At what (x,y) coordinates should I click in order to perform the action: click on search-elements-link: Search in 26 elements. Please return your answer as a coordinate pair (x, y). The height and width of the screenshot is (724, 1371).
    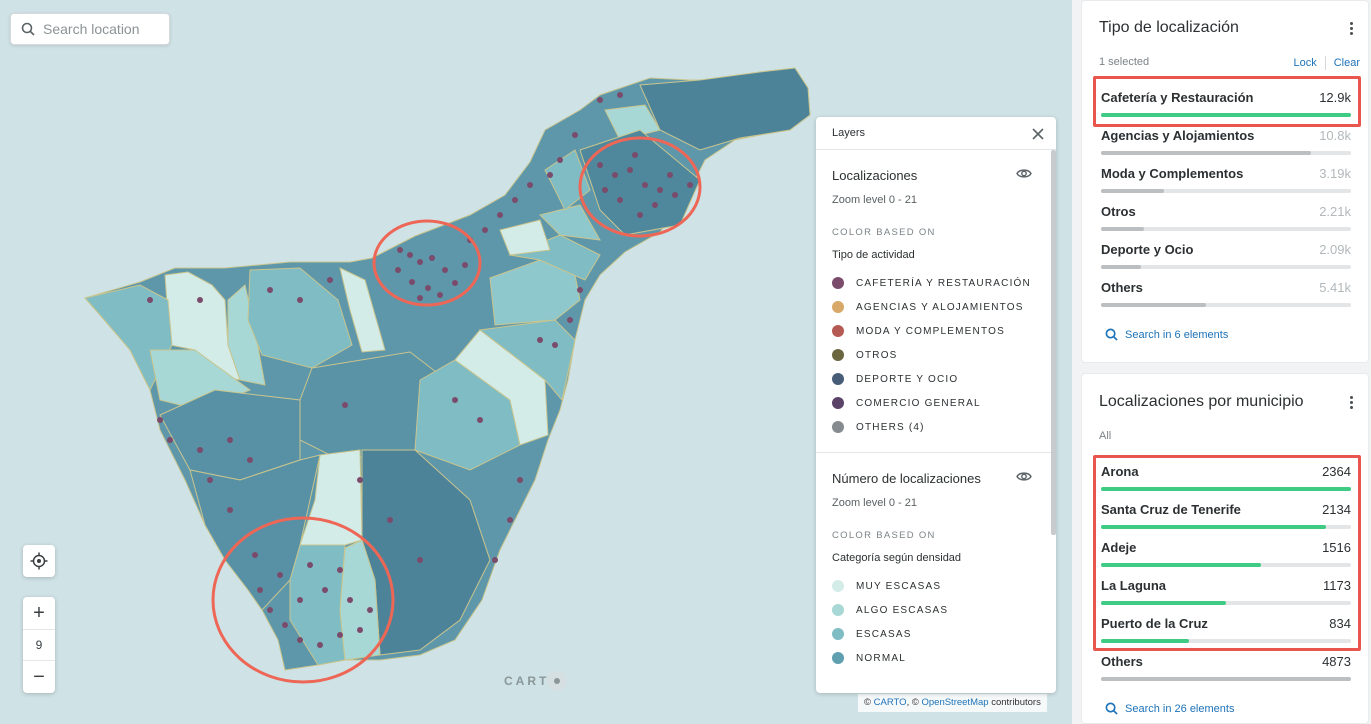
    Looking at the image, I should click on (1169, 708).